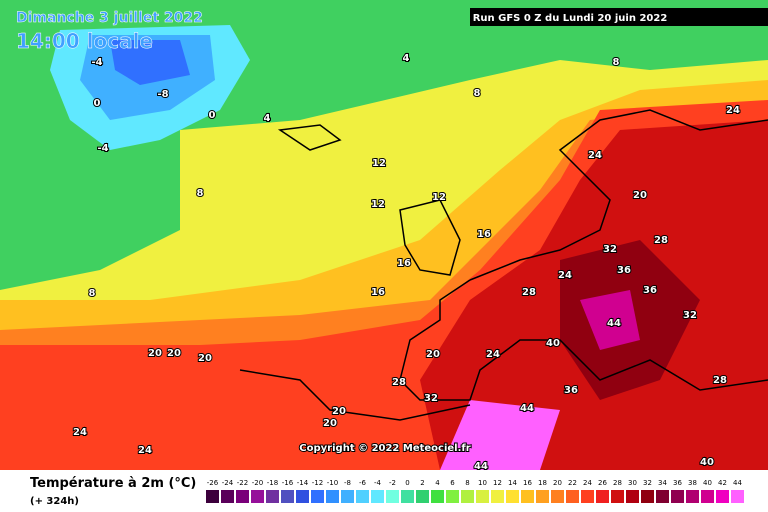 This screenshot has height=512, width=768. Describe the element at coordinates (570, 18) in the screenshot. I see `run-info: Run GFS 0 Z du Lundi 20 juin 2022` at that location.